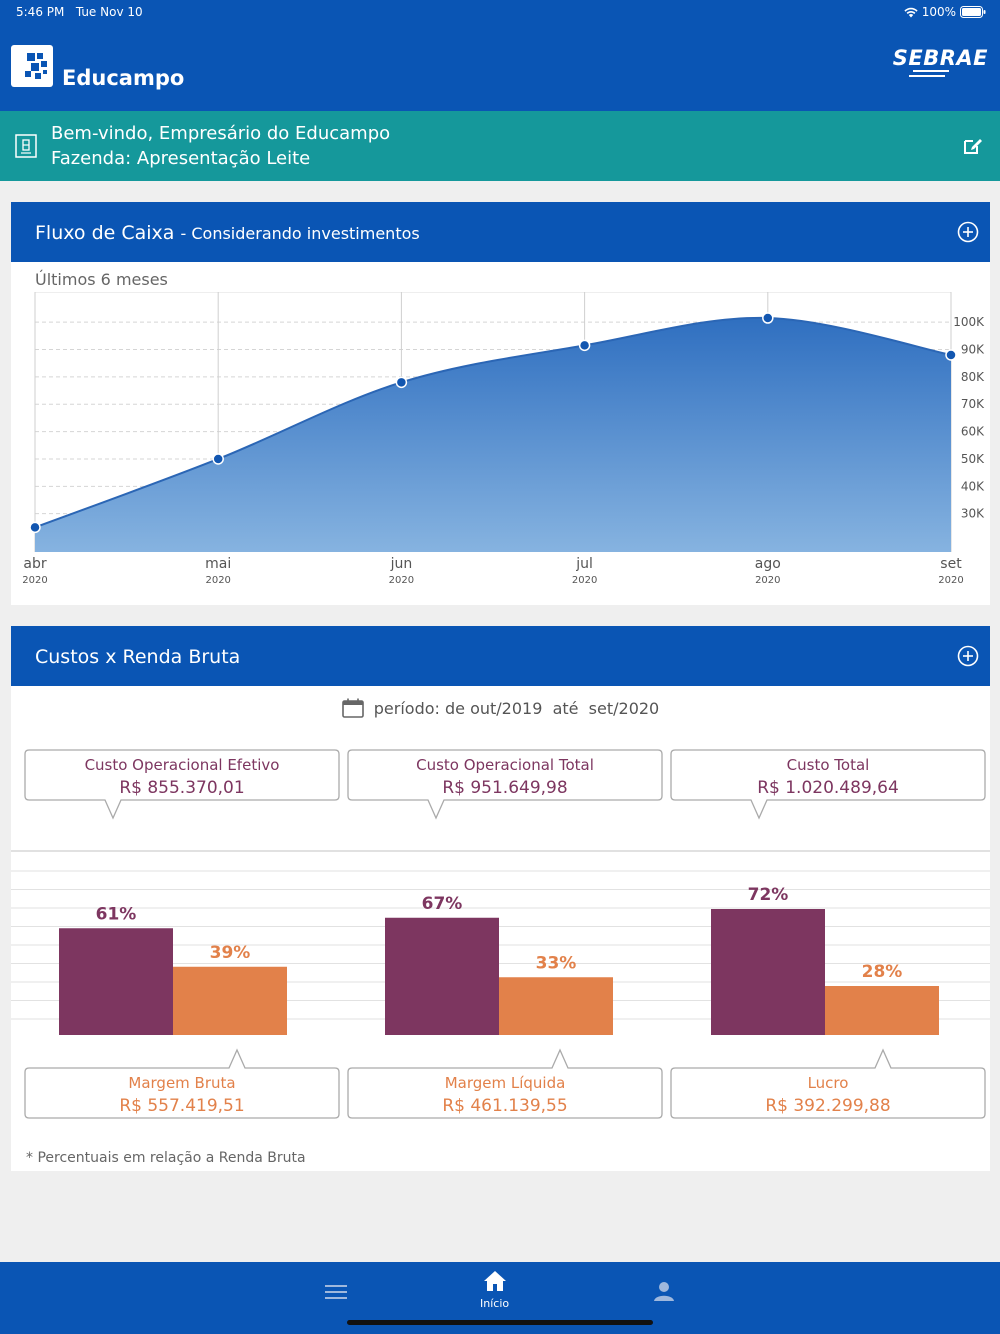  I want to click on bar-value-label: 33%, so click(556, 963).